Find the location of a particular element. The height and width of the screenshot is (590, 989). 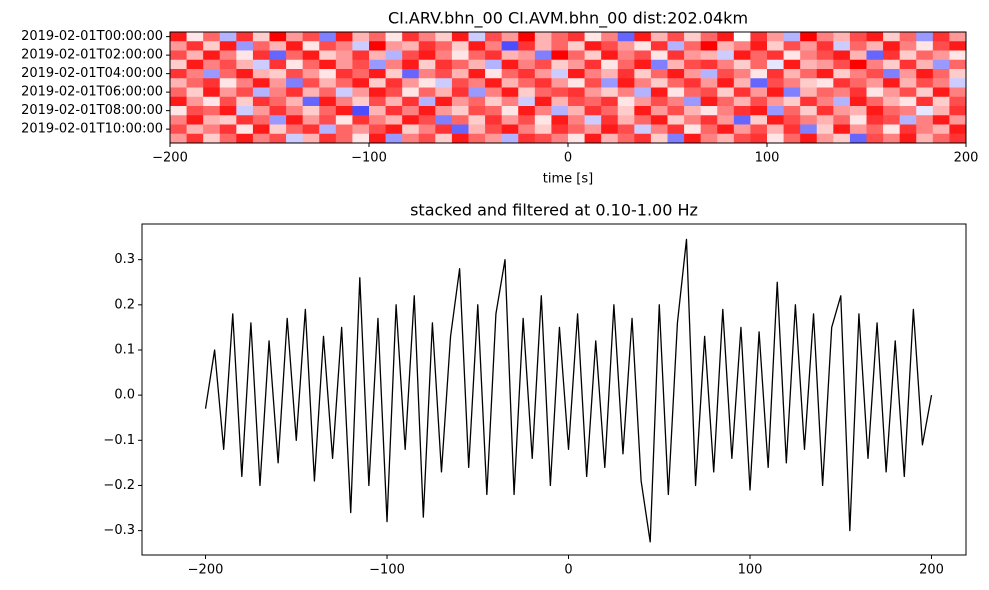

y-tick-label: 0.2 is located at coordinates (124, 304).